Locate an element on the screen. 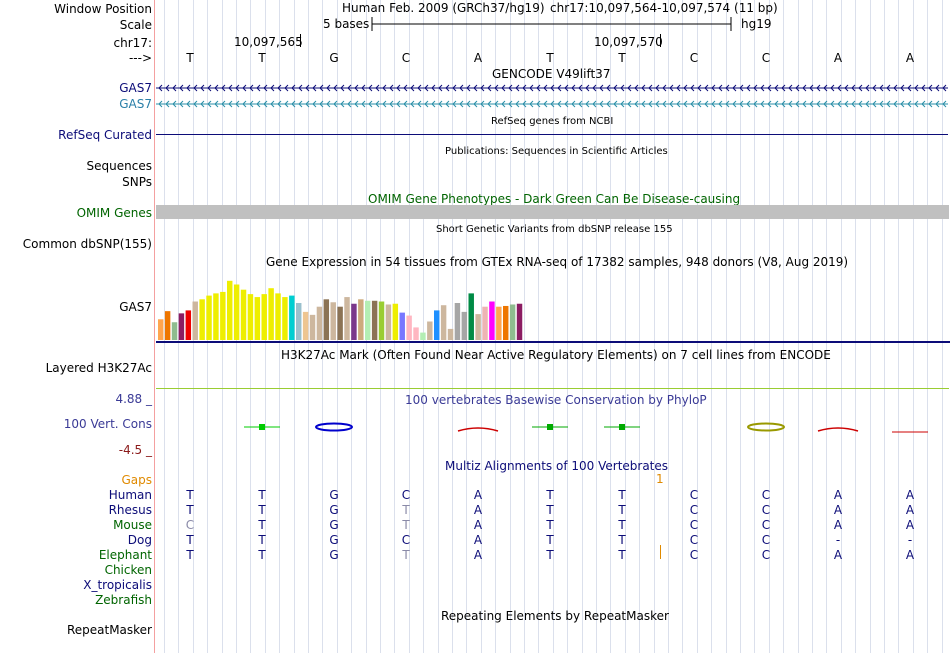  gaps-label: Gaps is located at coordinates (136, 480).